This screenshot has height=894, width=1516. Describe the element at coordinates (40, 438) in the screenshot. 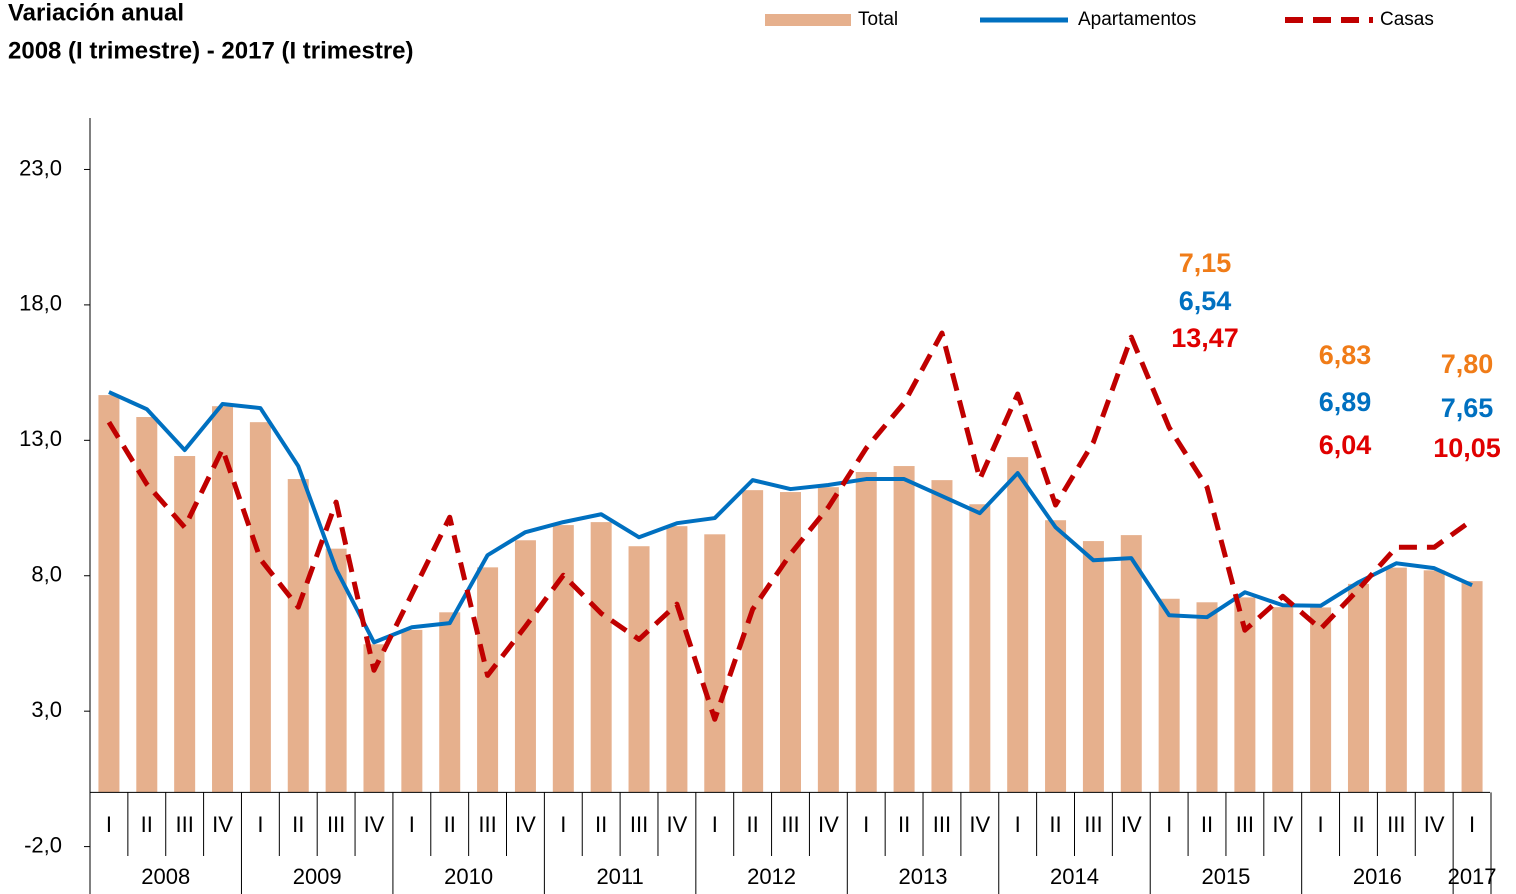

I see `y-tick-label: 13,0` at that location.